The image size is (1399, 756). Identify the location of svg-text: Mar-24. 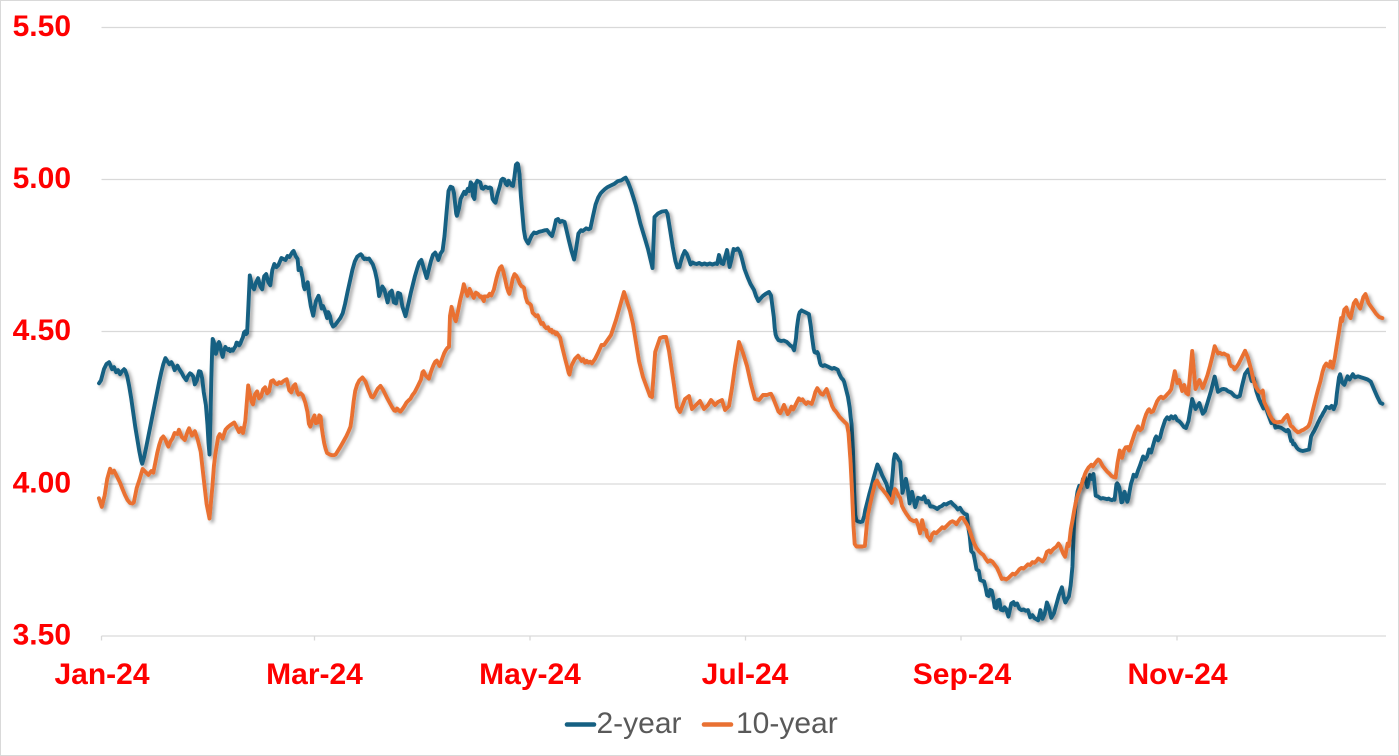
(314, 674).